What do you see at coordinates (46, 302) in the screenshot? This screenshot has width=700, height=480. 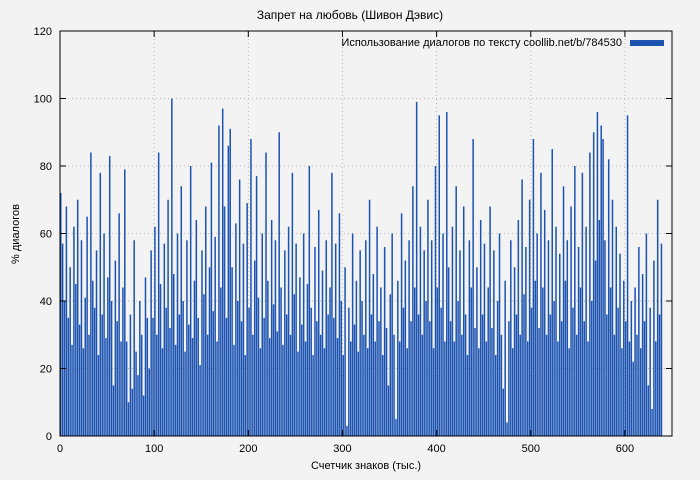 I see `svg-text: 40` at bounding box center [46, 302].